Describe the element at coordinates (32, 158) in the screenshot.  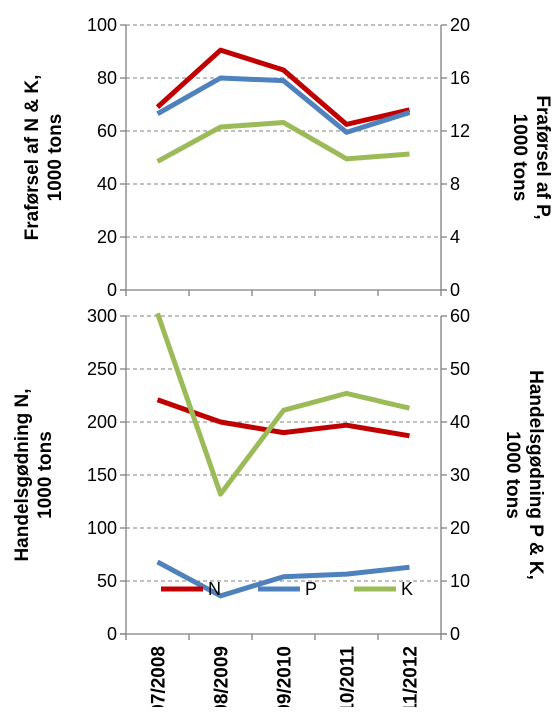
I see `y-axis-title-left-line: Fraførsel af N & K,` at that location.